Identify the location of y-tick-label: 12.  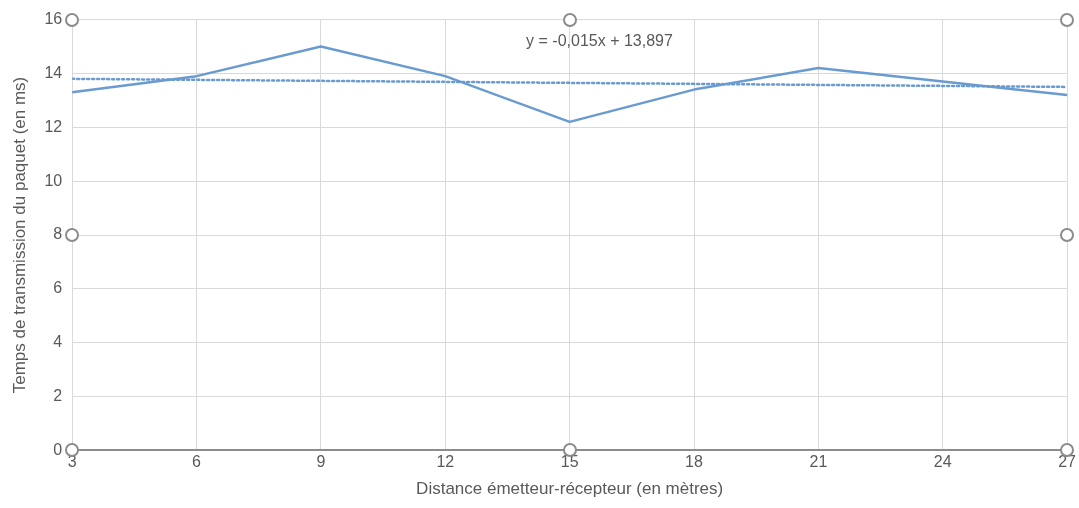
(53, 126).